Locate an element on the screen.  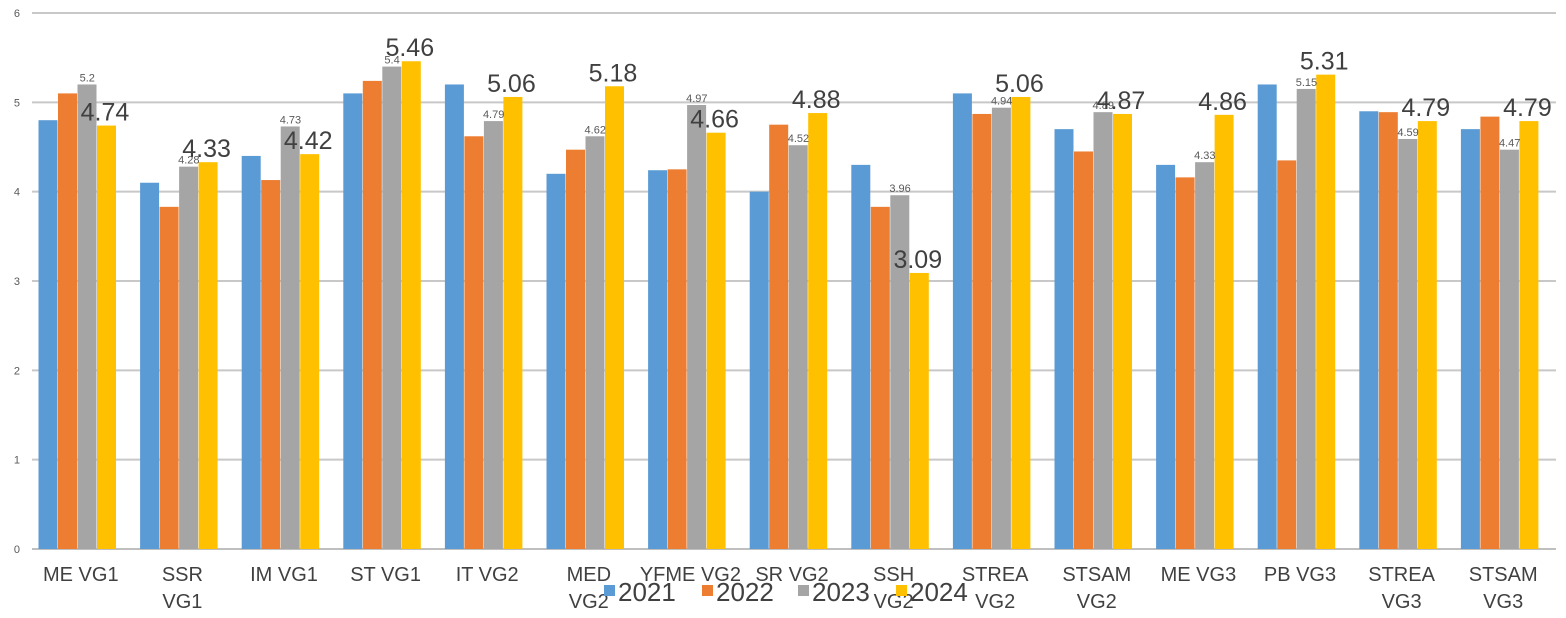
data-label-2024: 4.88 is located at coordinates (816, 100).